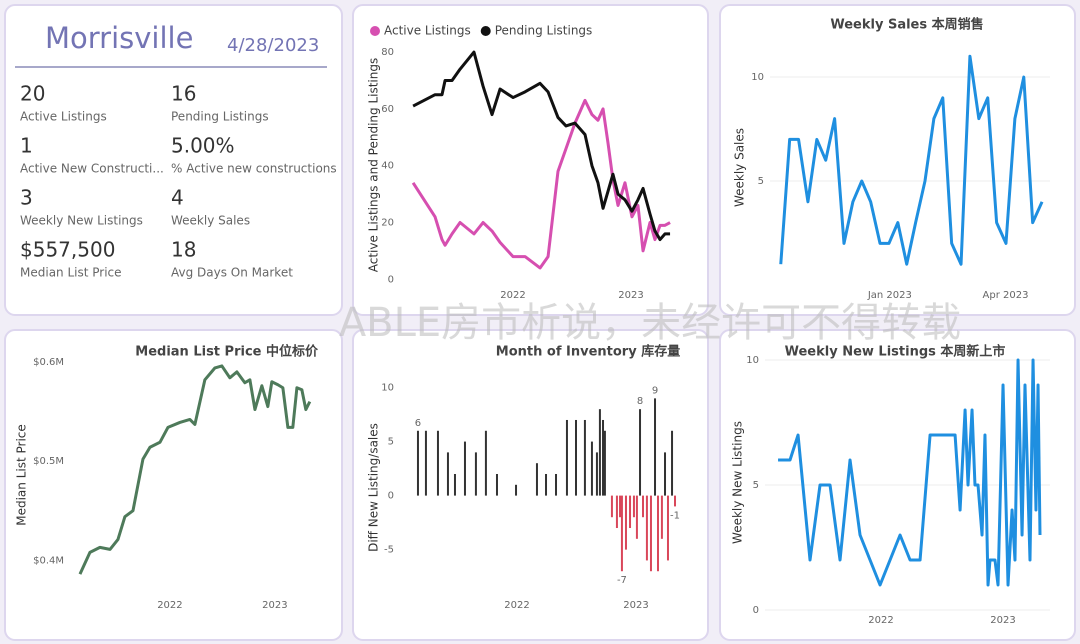 The height and width of the screenshot is (644, 1080). I want to click on kpi-value: 4, so click(177, 198).